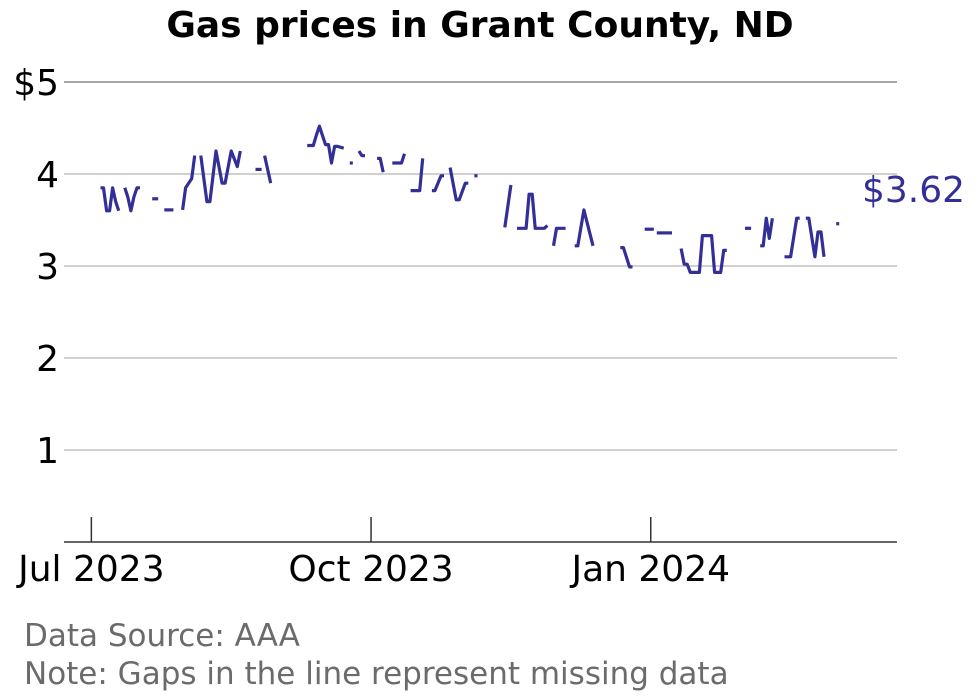 The height and width of the screenshot is (699, 980). I want to click on x-tick-label: Oct 2023, so click(370, 569).